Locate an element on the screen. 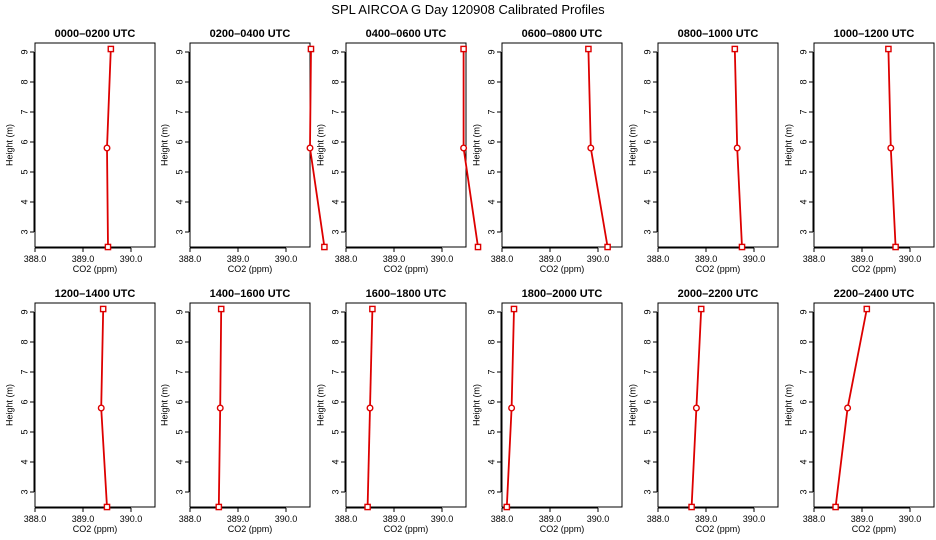 The width and height of the screenshot is (936, 540). panel-title: 0800–1000 UTC is located at coordinates (718, 34).